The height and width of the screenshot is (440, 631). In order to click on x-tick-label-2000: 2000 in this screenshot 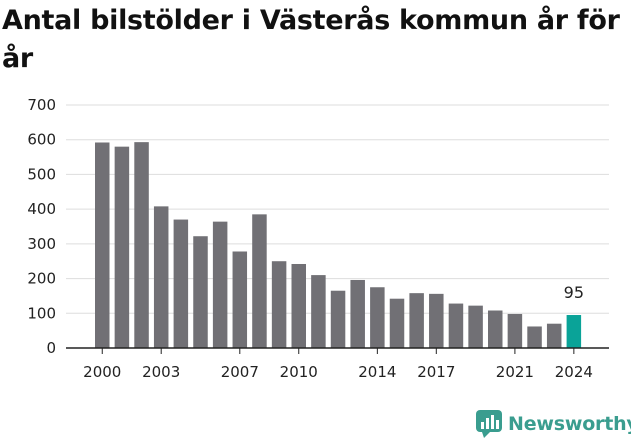, I will do `click(102, 372)`.